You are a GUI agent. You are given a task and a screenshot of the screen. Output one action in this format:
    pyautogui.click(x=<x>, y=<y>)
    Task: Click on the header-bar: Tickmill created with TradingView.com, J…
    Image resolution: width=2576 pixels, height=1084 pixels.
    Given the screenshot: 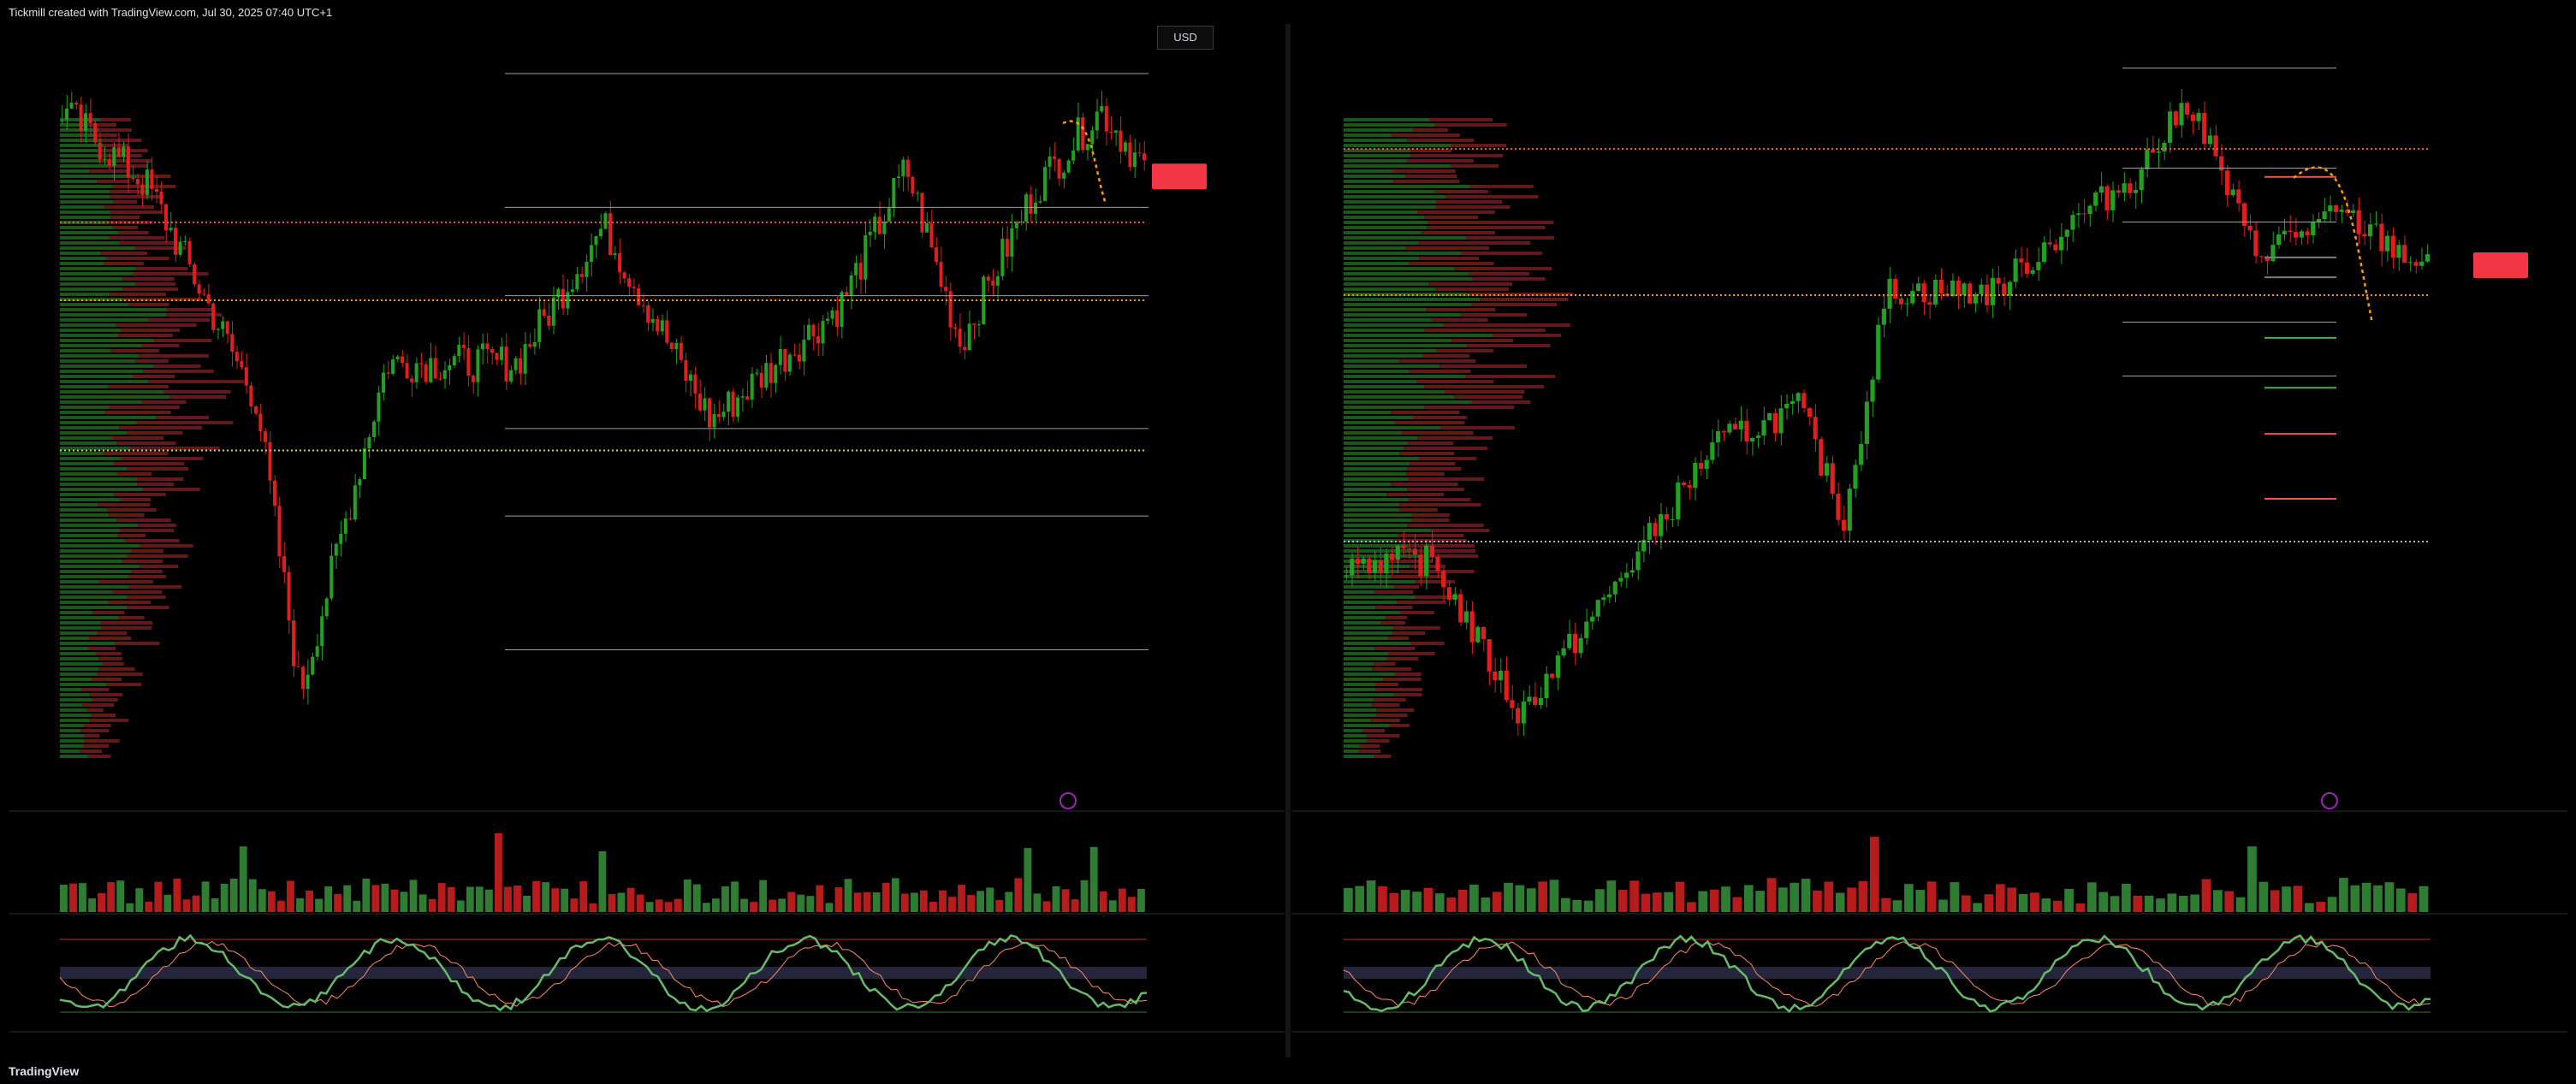 What is the action you would take?
    pyautogui.click(x=1288, y=12)
    